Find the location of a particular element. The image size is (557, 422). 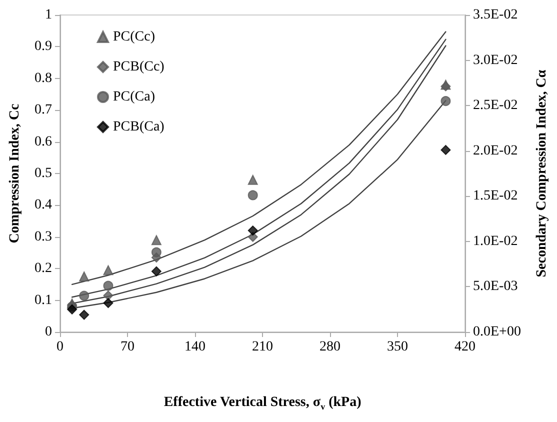

legend-label: PCB(Cc) is located at coordinates (139, 67).